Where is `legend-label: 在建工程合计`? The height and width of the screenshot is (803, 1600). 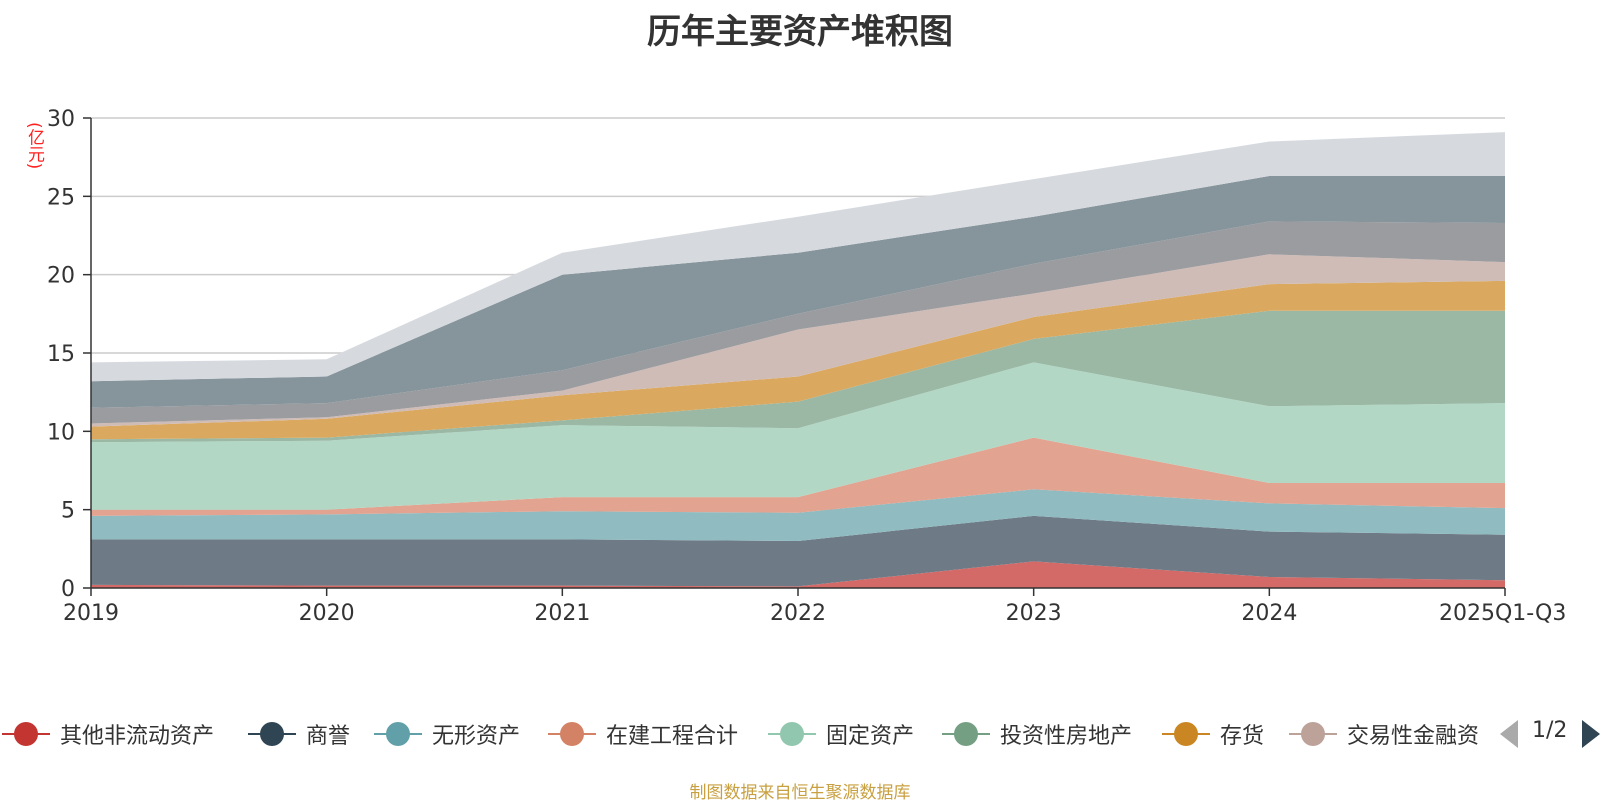 legend-label: 在建工程合计 is located at coordinates (672, 736).